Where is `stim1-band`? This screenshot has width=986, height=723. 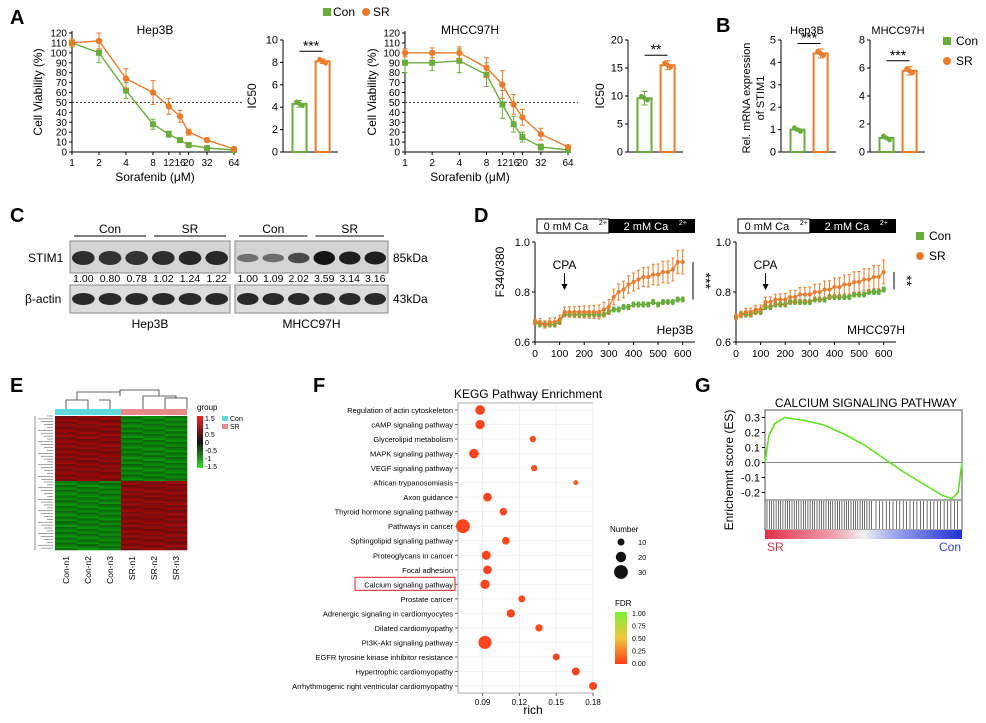
stim1-band is located at coordinates (299, 258).